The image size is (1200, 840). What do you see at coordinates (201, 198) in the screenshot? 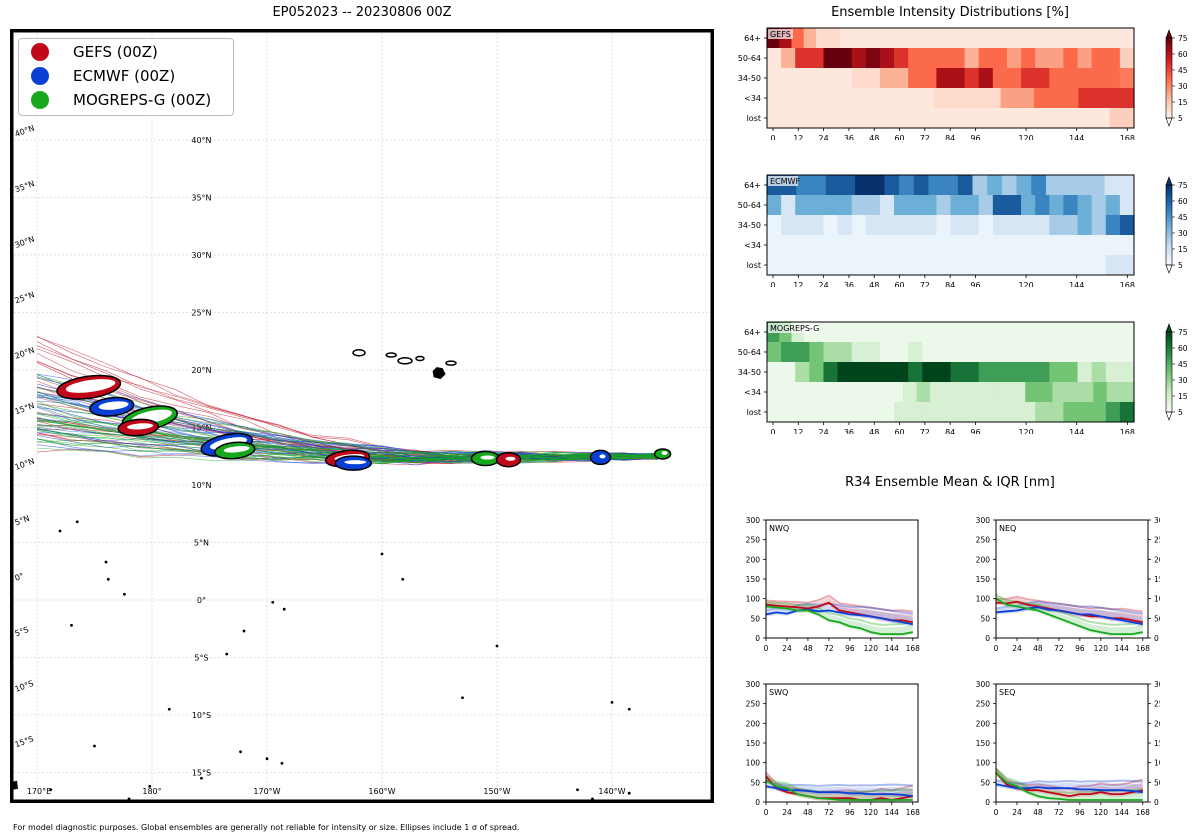
I see `lat-label: 35°N` at bounding box center [201, 198].